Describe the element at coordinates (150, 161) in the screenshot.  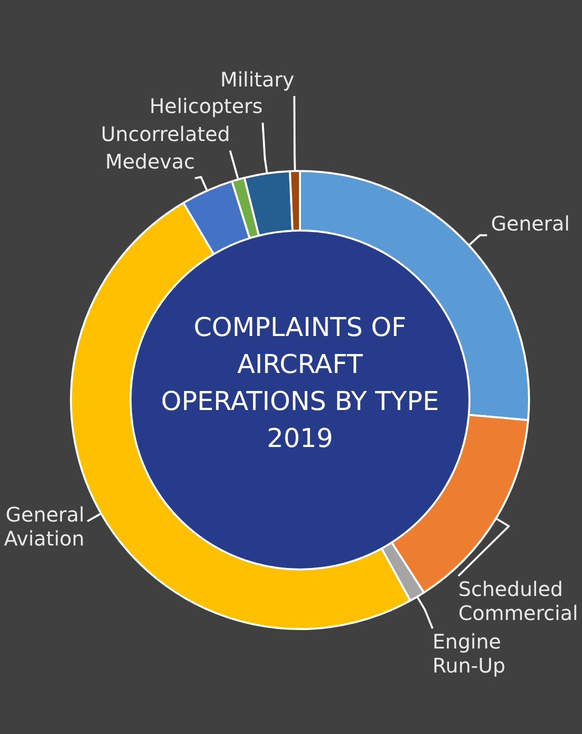
I see `slice-label: Medevac` at that location.